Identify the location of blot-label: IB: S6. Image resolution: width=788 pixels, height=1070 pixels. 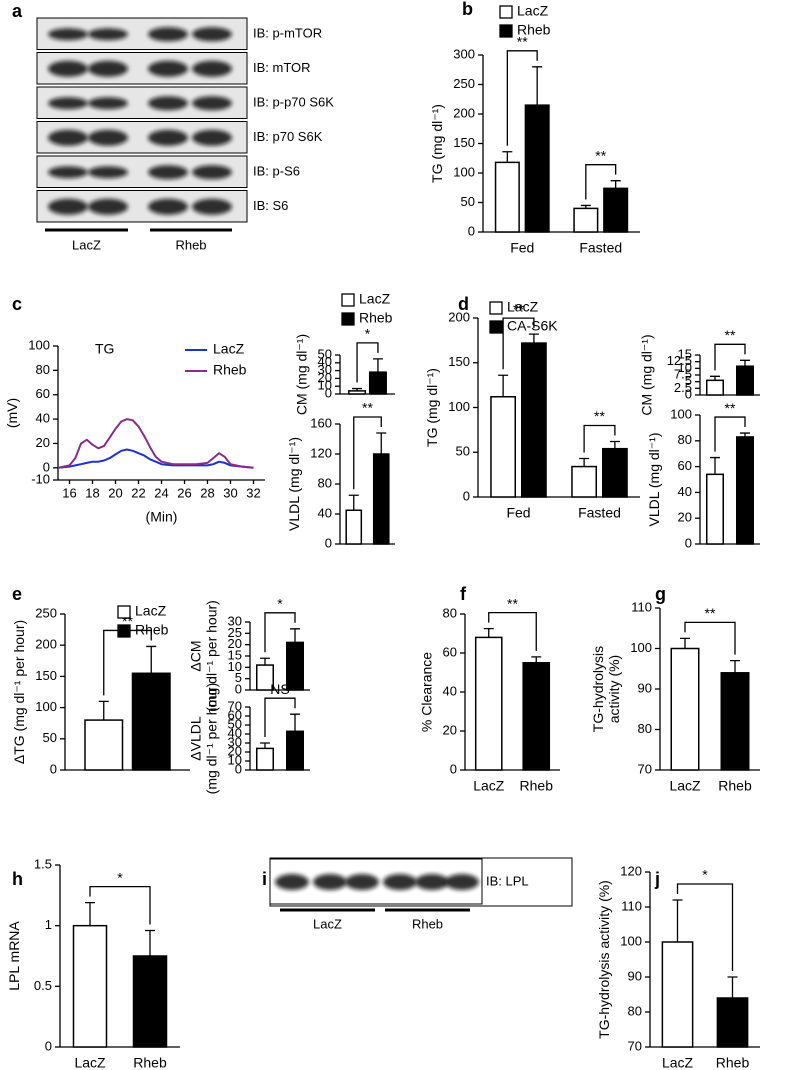
(270, 205).